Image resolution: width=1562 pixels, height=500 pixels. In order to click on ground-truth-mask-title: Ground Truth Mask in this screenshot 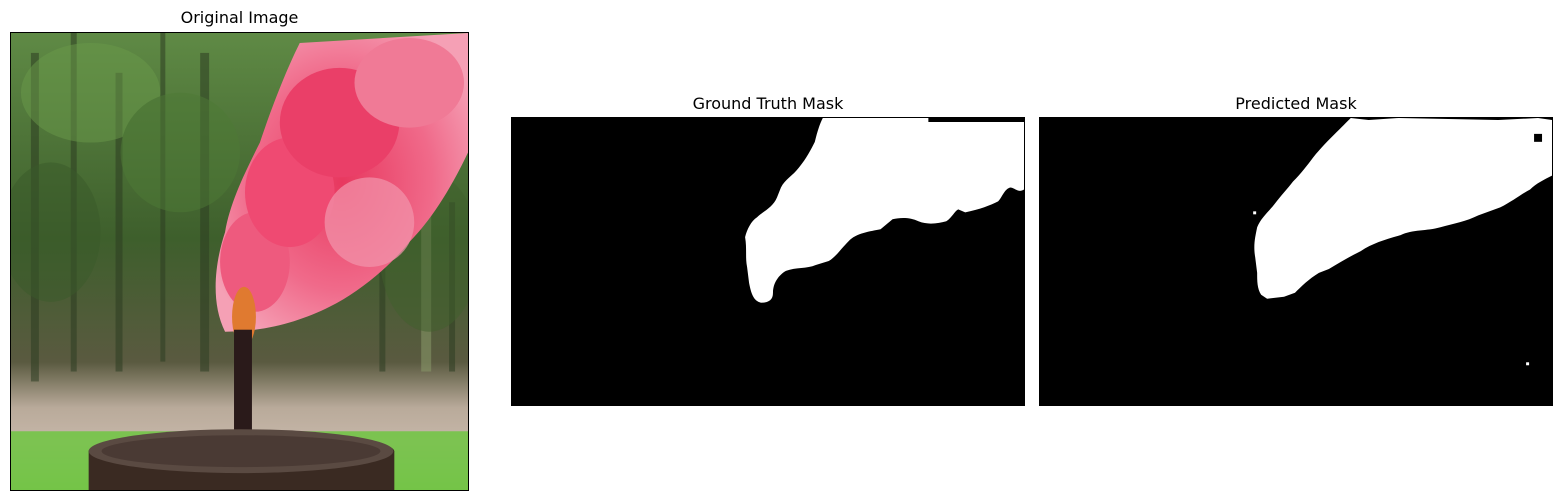, I will do `click(768, 103)`.